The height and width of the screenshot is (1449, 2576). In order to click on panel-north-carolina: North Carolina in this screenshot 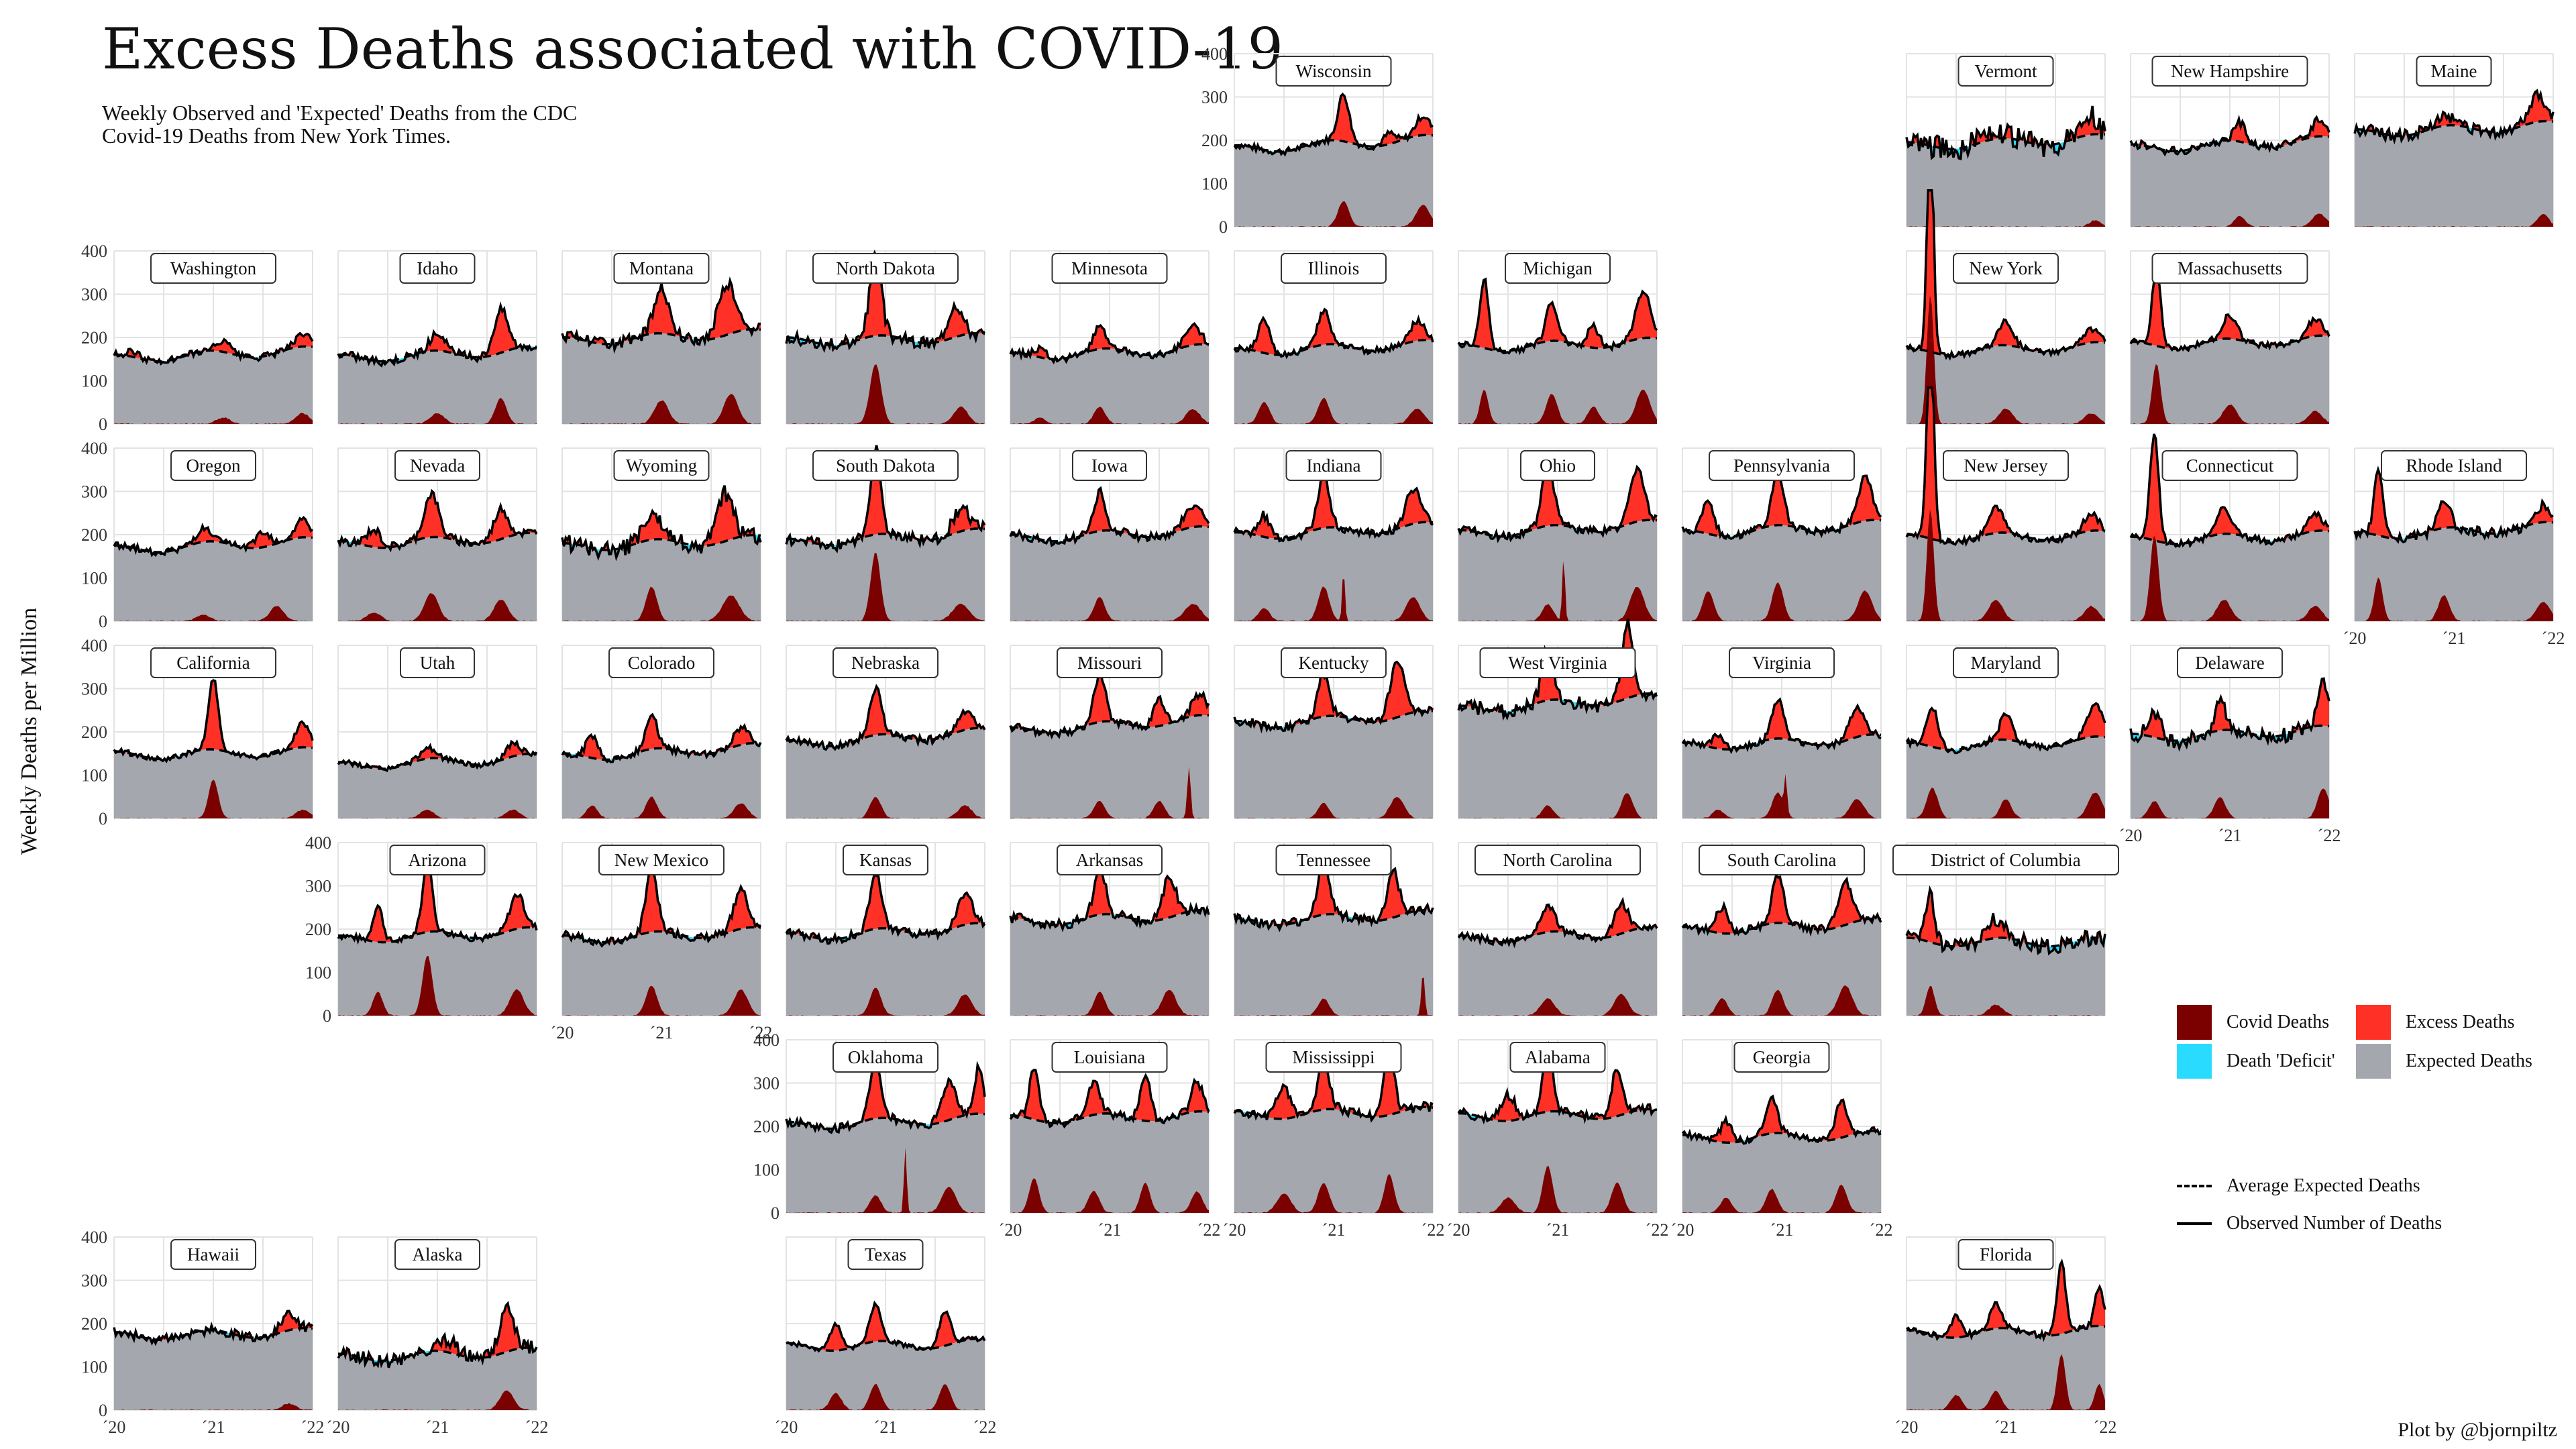, I will do `click(1557, 929)`.